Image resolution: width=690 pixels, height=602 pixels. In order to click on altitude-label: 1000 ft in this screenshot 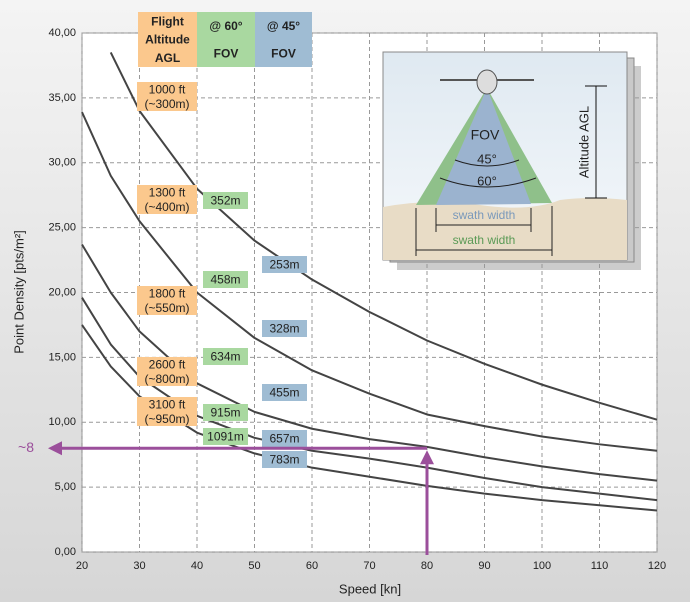, I will do `click(167, 89)`.